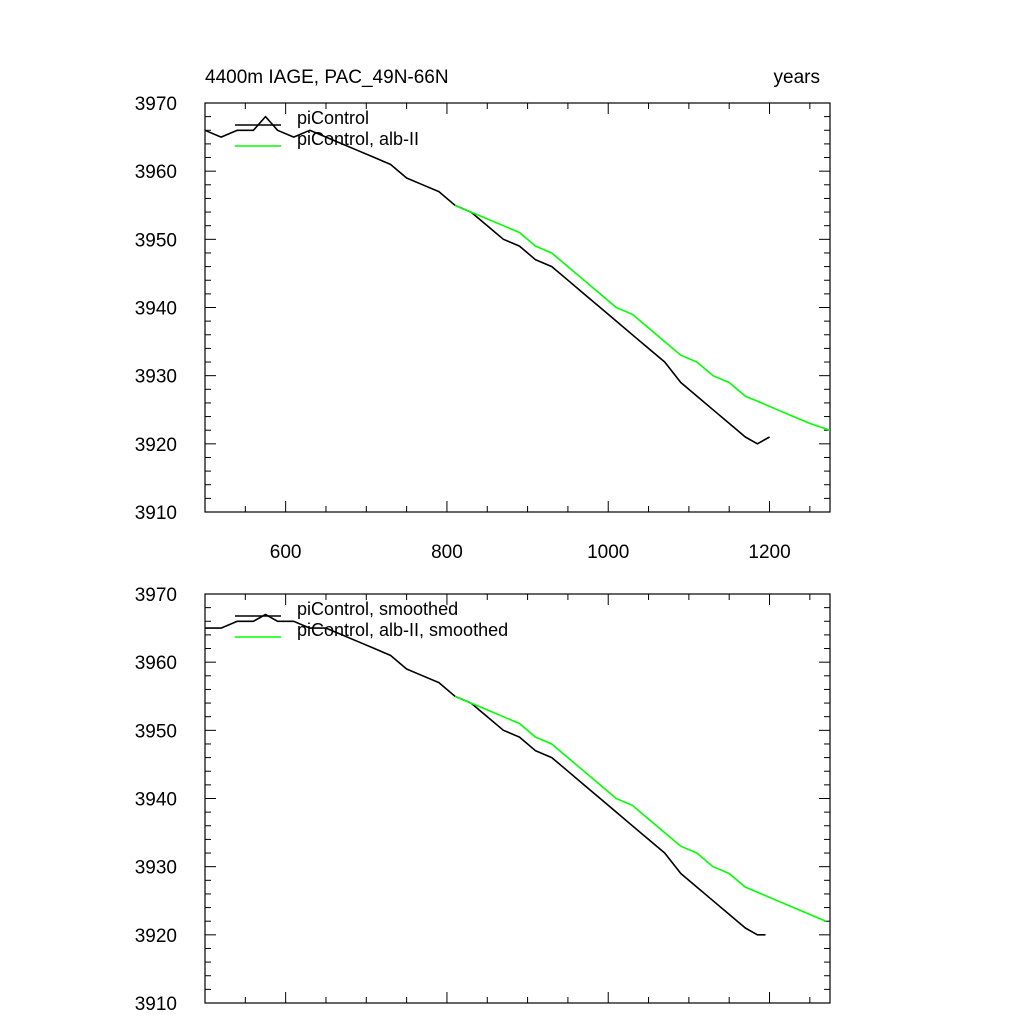  I want to click on units-label: years, so click(797, 77).